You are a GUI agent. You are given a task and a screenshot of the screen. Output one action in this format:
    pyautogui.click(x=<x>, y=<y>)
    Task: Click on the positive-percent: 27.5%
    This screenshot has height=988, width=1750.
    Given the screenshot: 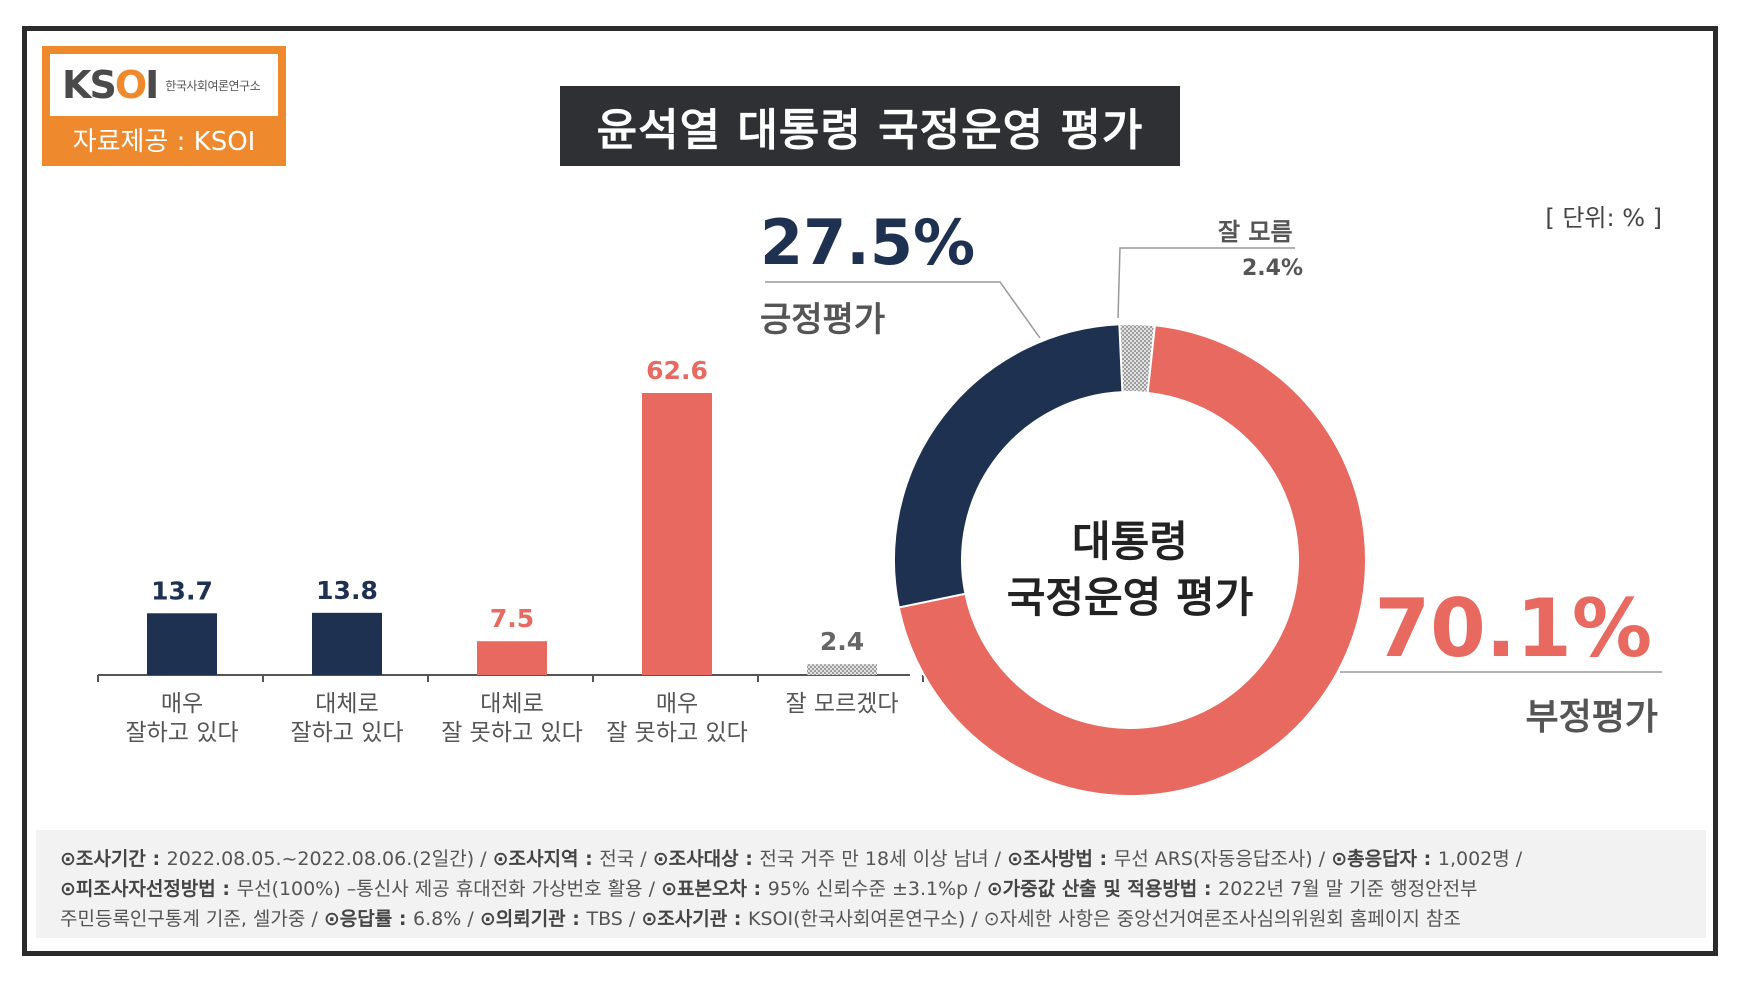 What is the action you would take?
    pyautogui.click(x=868, y=242)
    